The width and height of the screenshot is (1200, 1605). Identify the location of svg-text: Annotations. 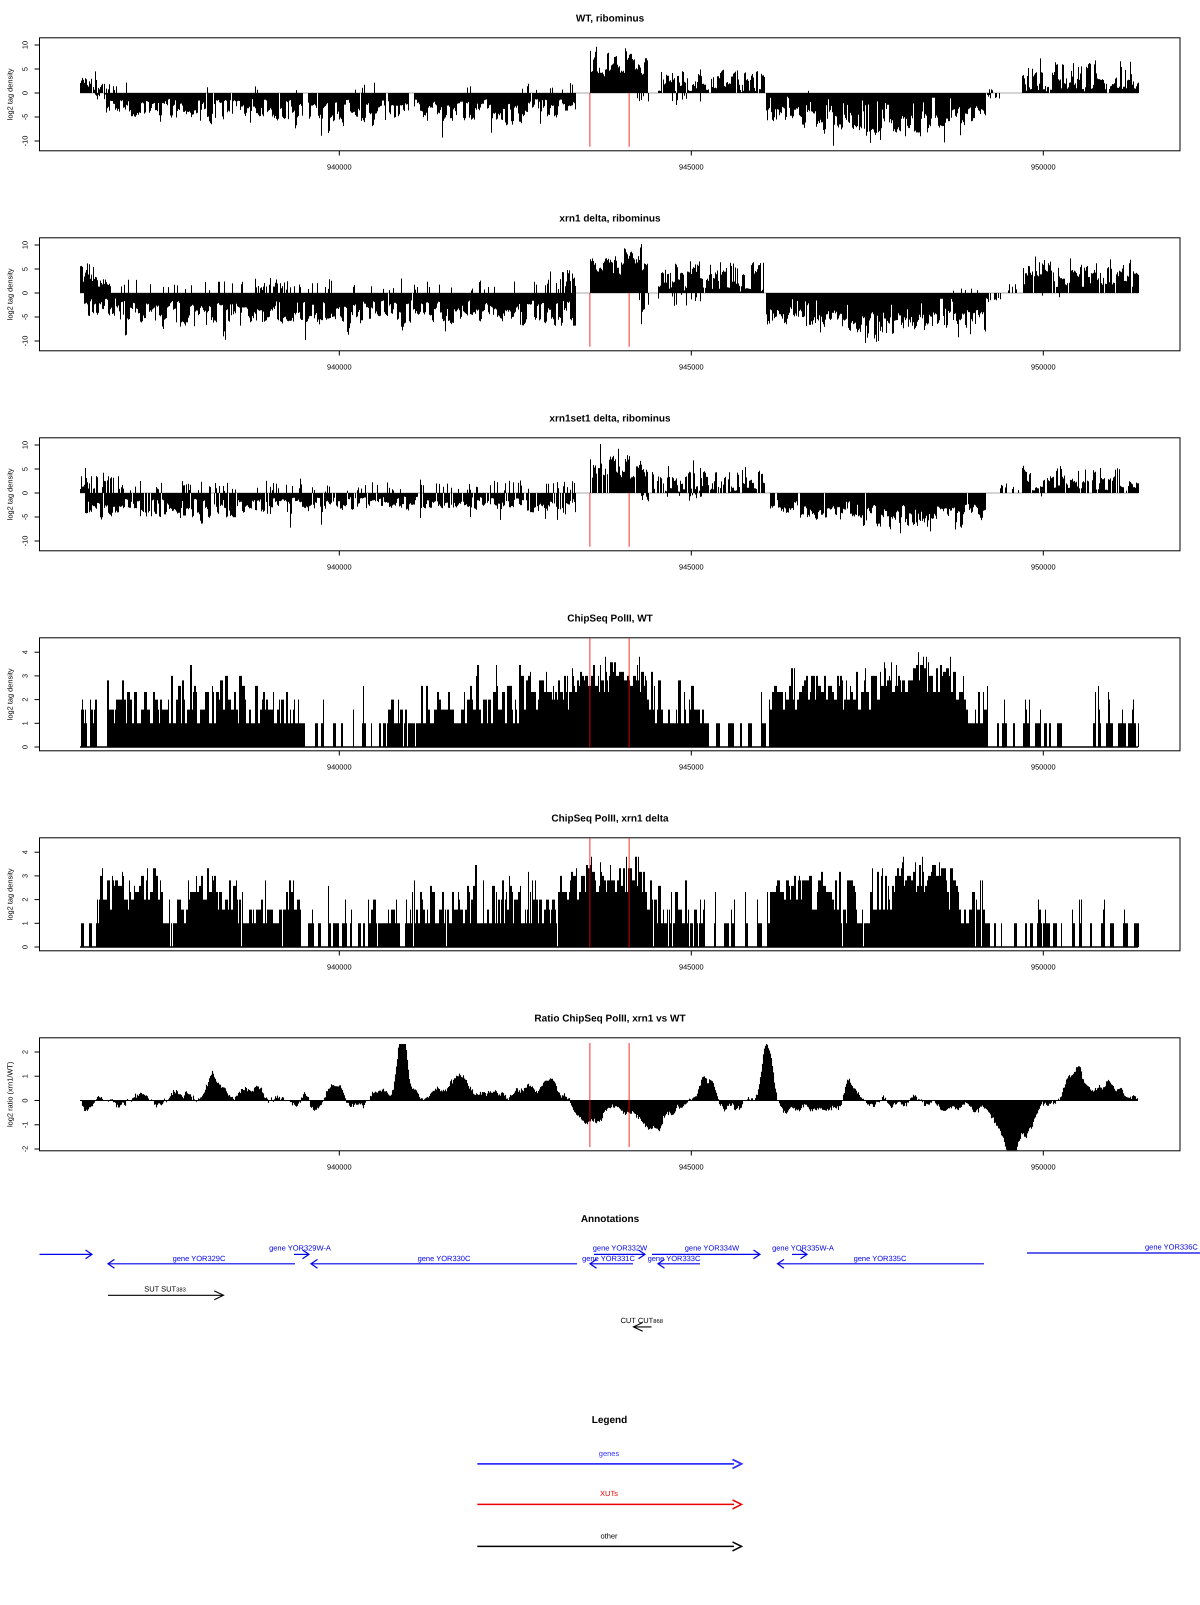
(610, 1219).